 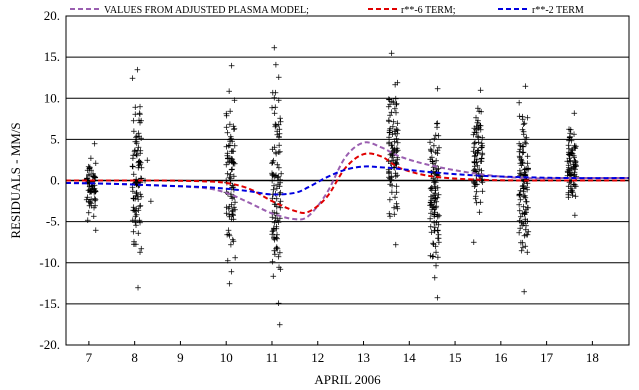 I want to click on legend-label-plasma-model: VALUES FROM ADJUSTED PLASMA MODEL;, so click(x=206, y=10).